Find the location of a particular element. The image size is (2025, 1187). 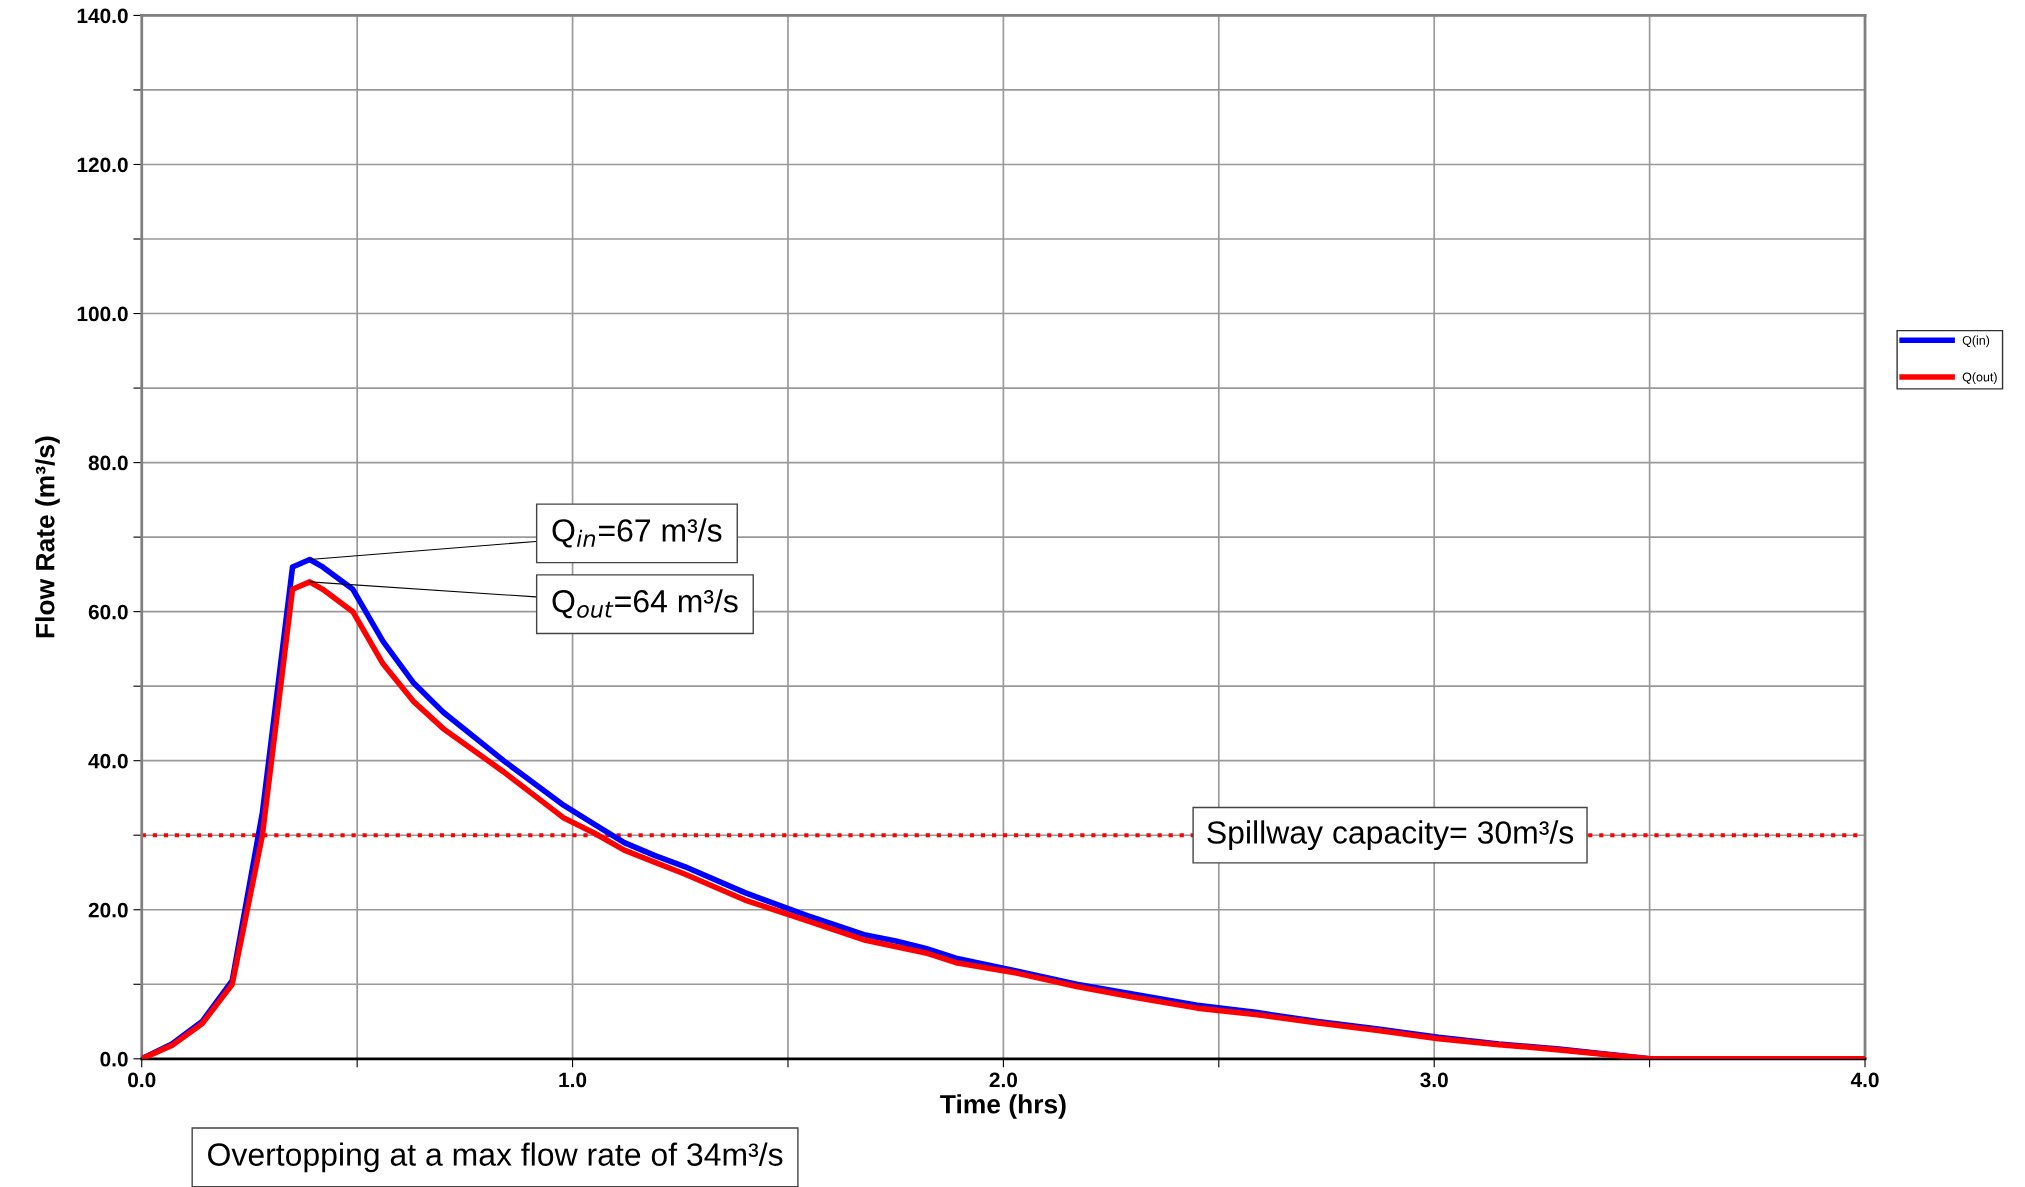

y-tick-label: 20.0 is located at coordinates (108, 910).